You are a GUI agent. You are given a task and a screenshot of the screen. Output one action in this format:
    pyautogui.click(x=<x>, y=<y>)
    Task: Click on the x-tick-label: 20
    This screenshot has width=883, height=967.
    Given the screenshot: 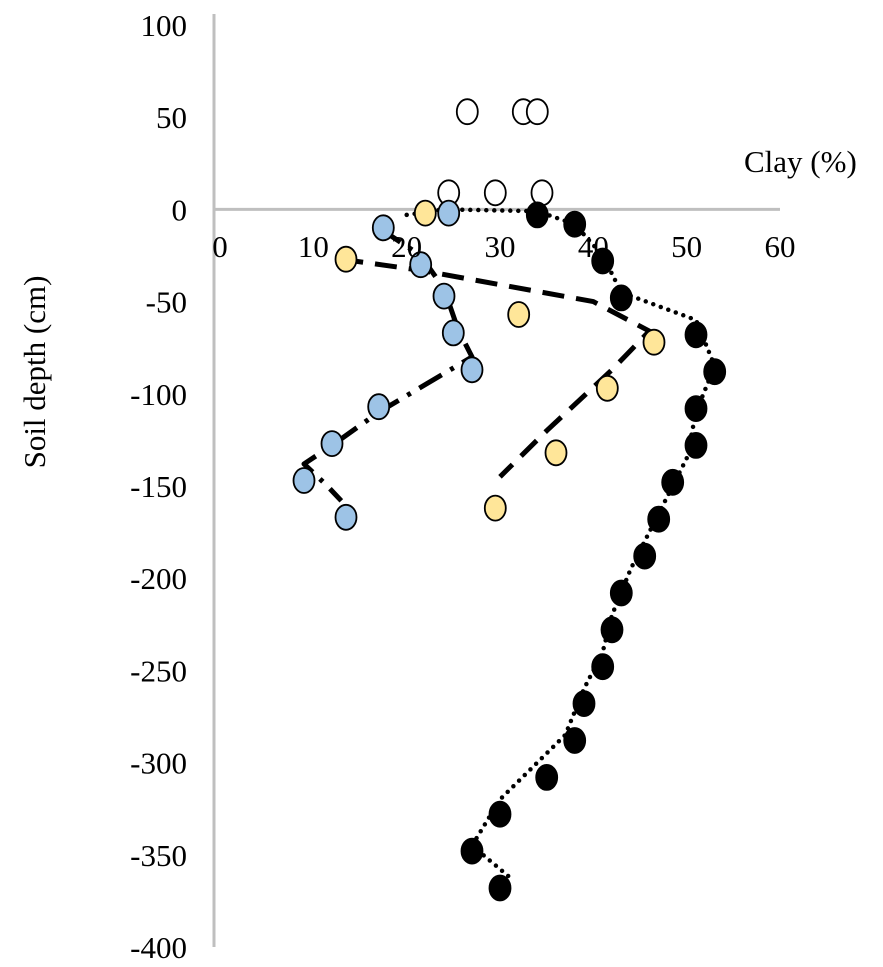 What is the action you would take?
    pyautogui.click(x=406, y=246)
    